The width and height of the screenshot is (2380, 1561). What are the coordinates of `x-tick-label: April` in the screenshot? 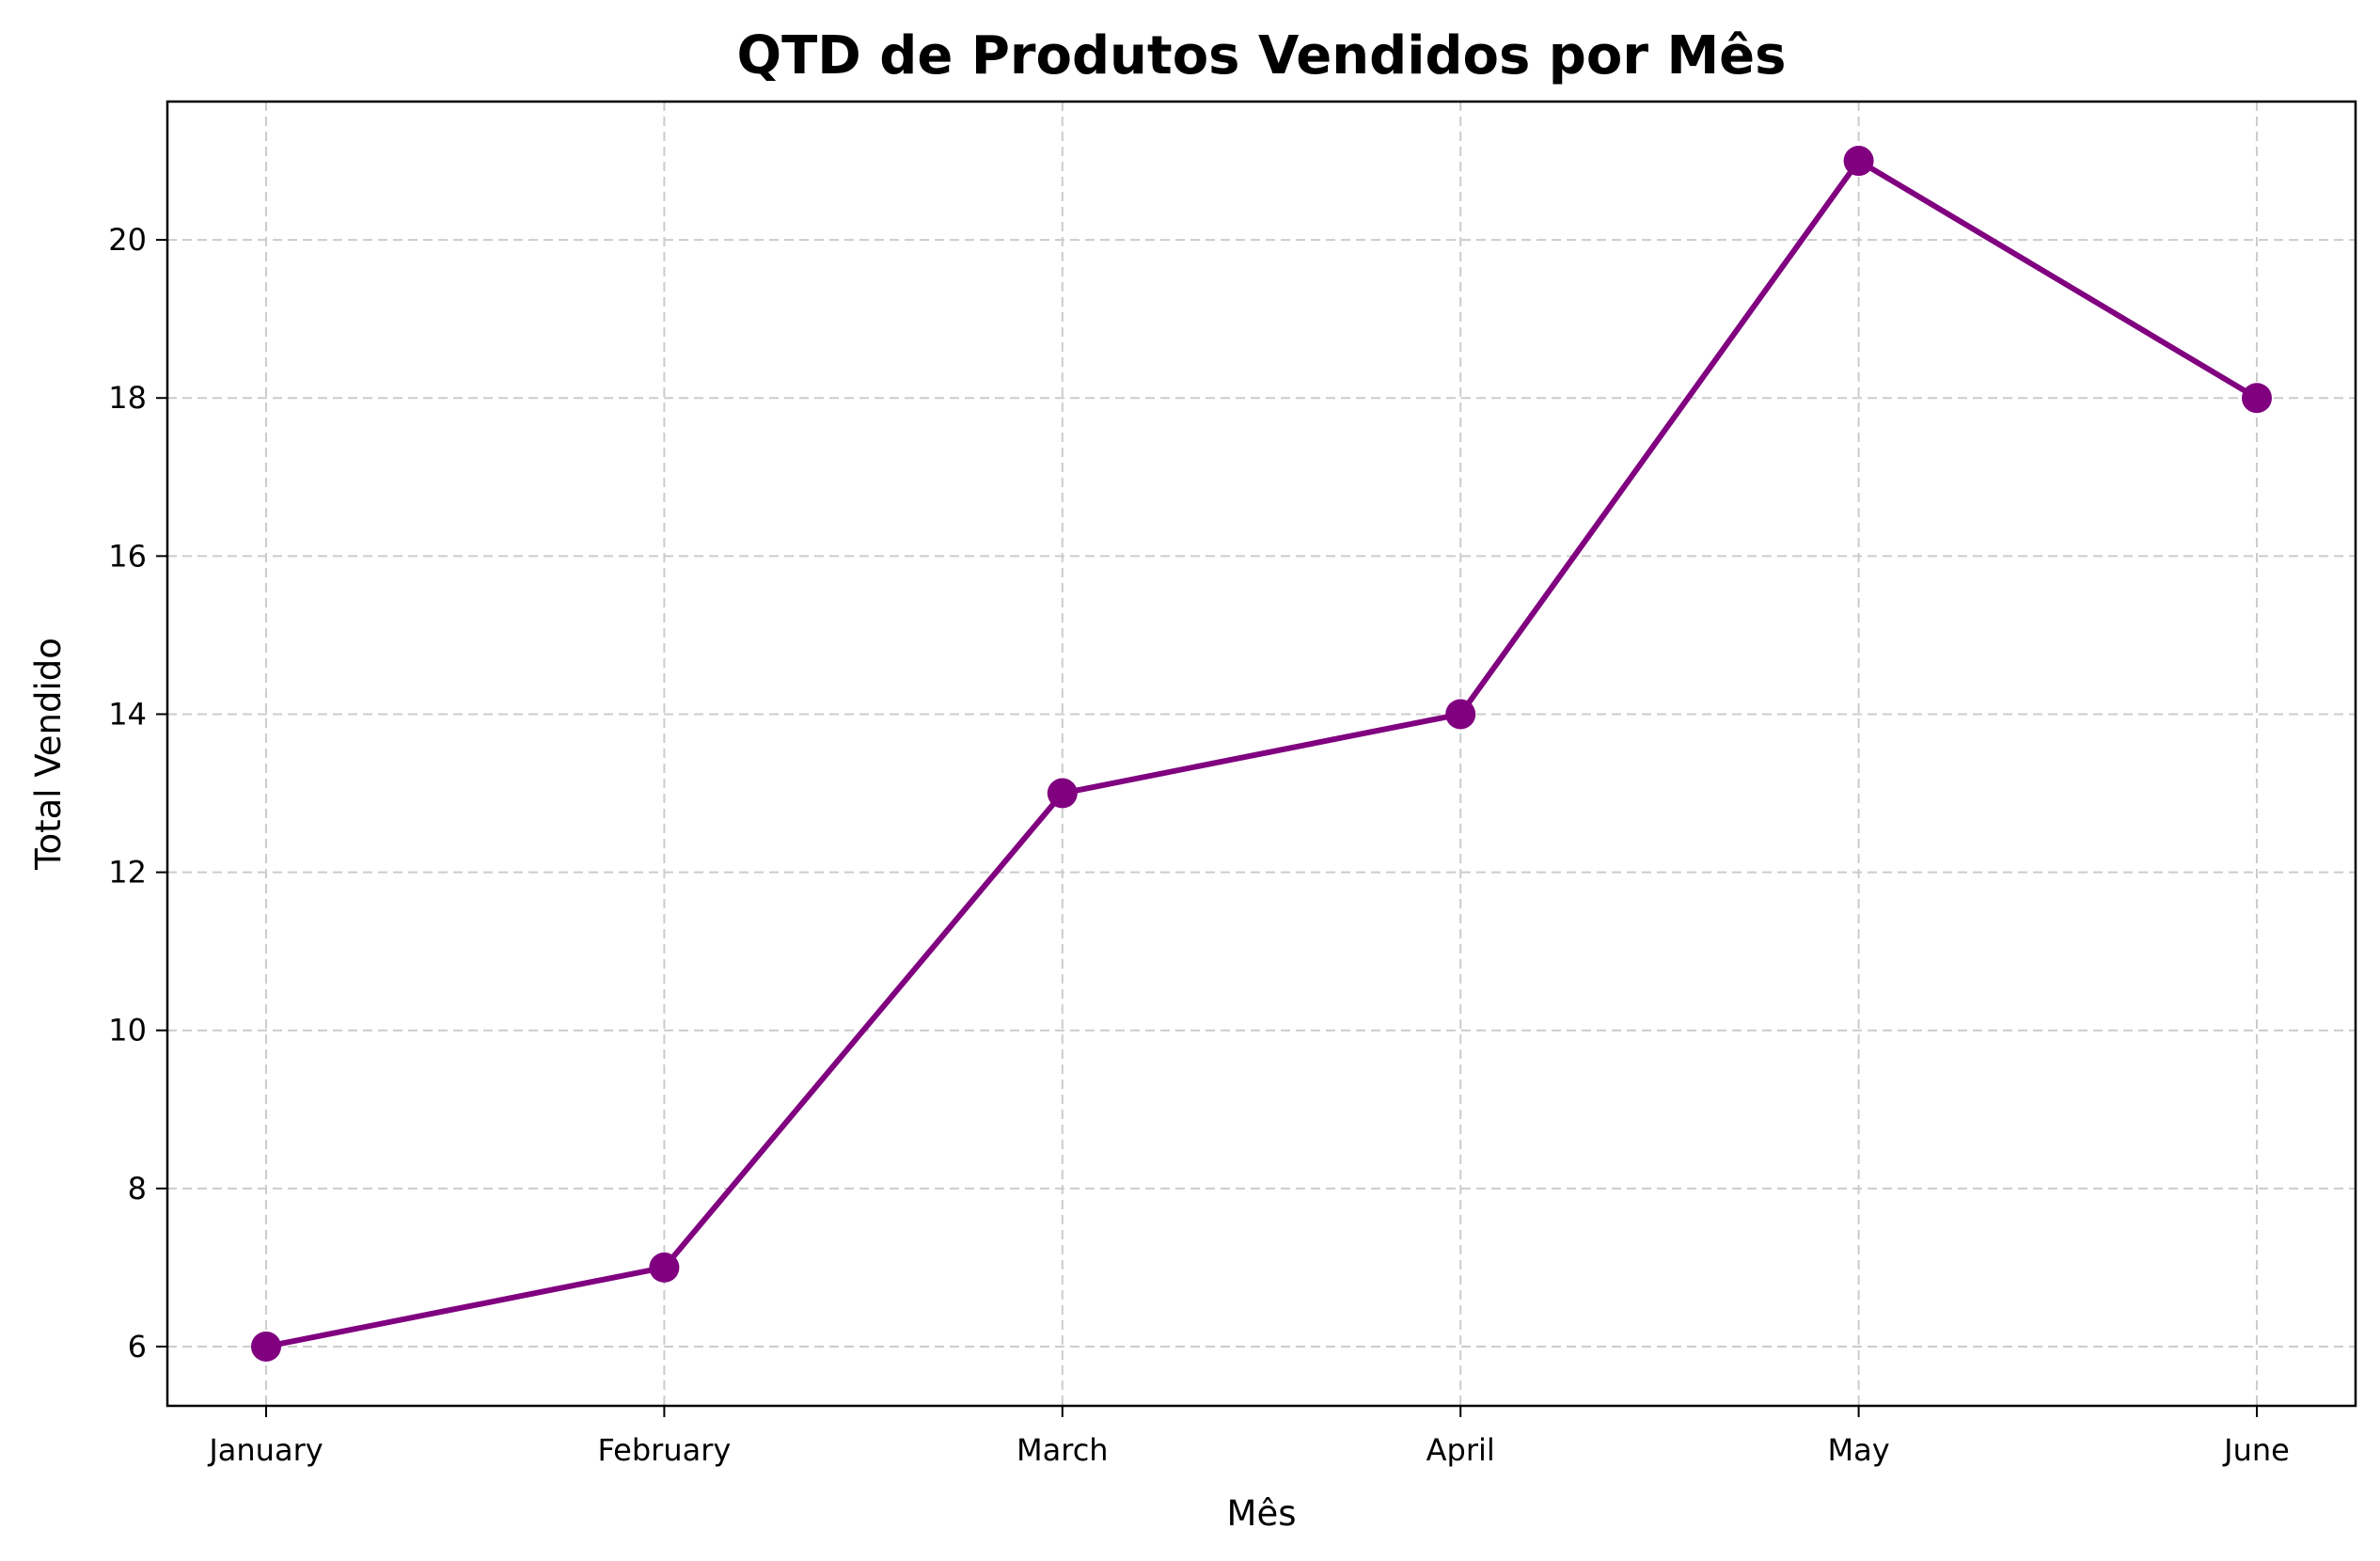 It's located at (1460, 1450).